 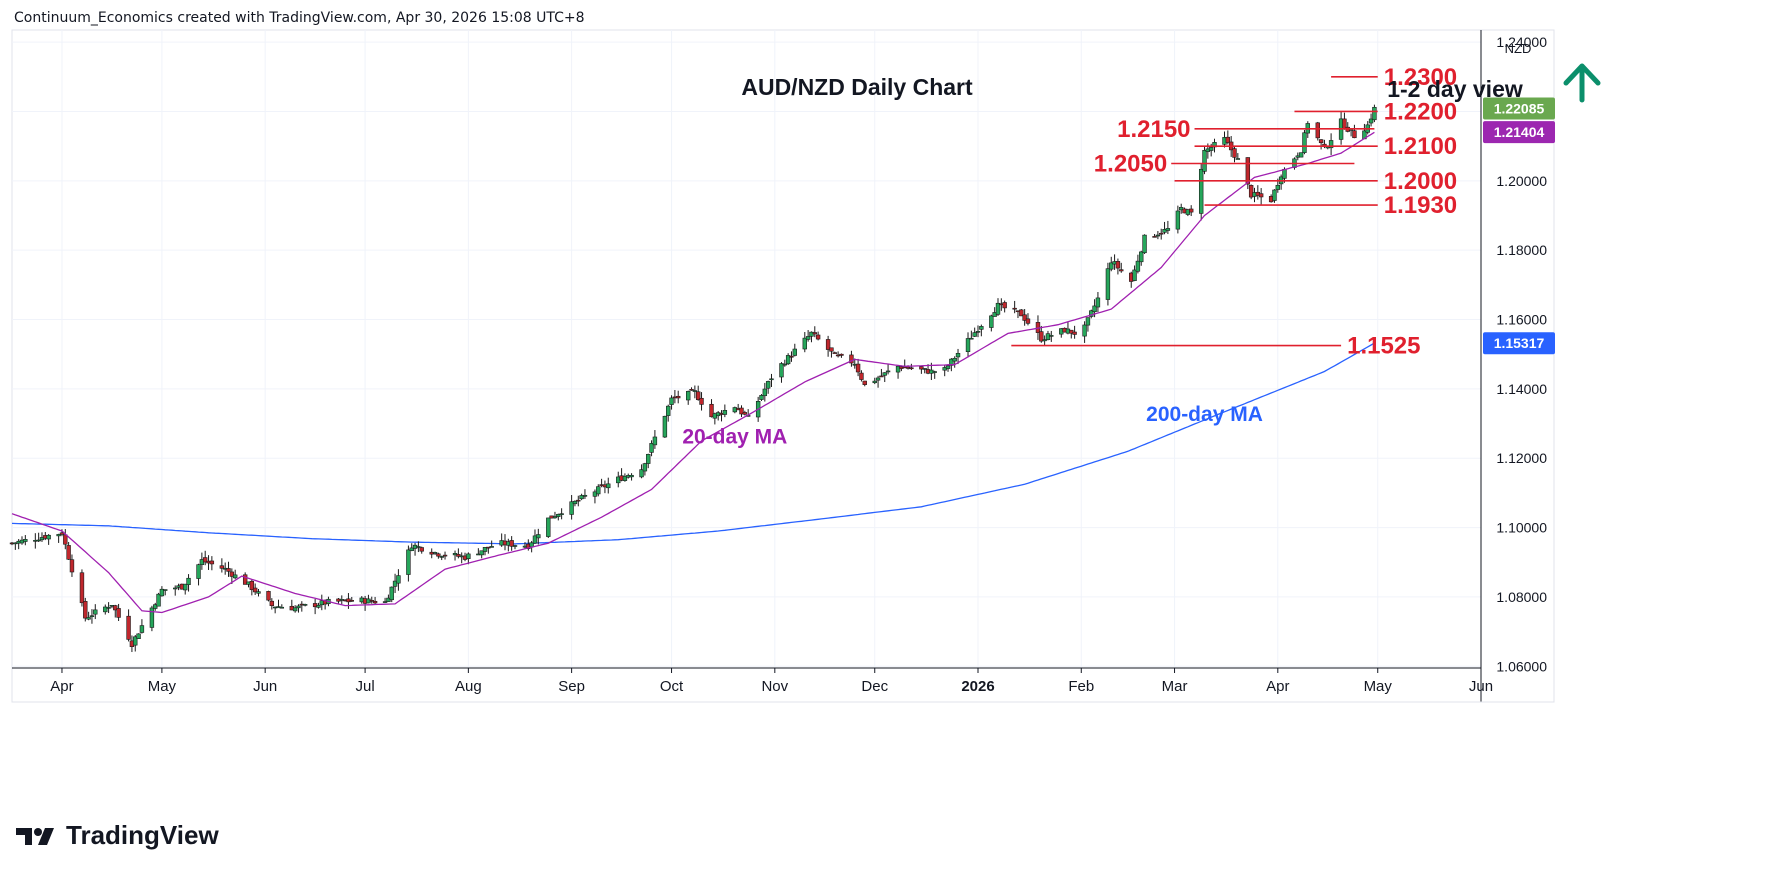 What do you see at coordinates (1521, 597) in the screenshot?
I see `y-tick-label: 1.08000` at bounding box center [1521, 597].